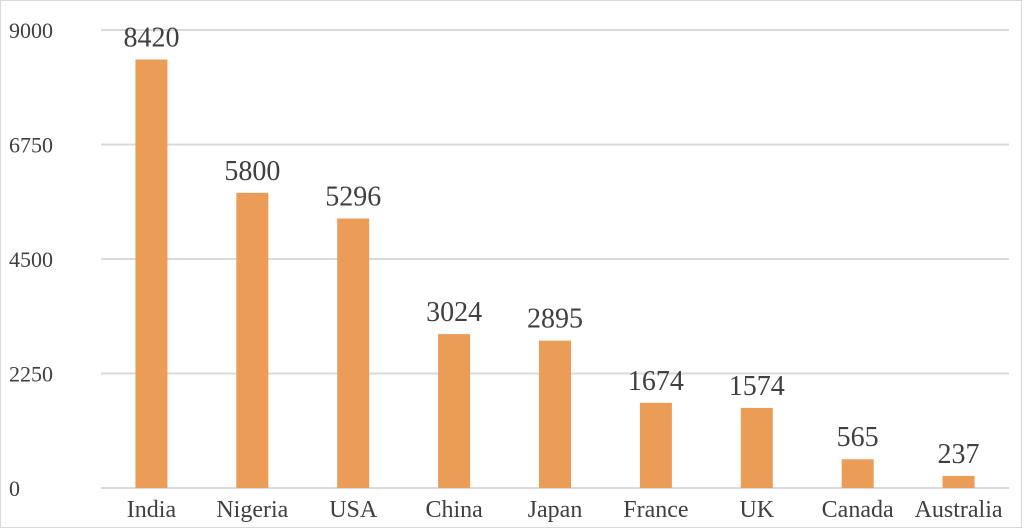 The image size is (1024, 530). Describe the element at coordinates (857, 473) in the screenshot. I see `bar-canada` at that location.